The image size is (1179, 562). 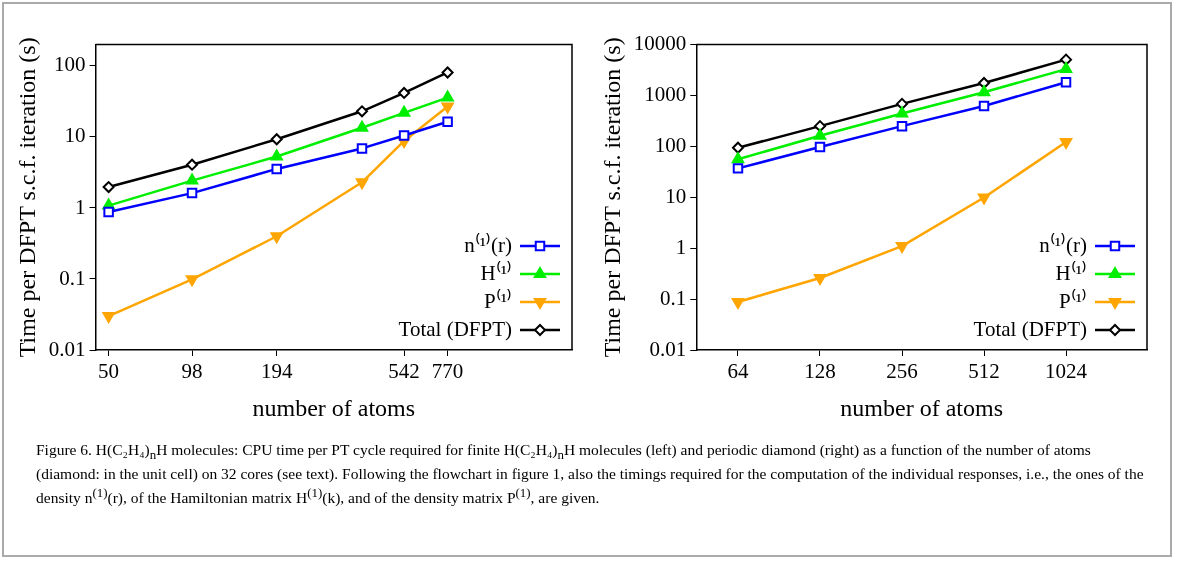 What do you see at coordinates (276, 371) in the screenshot?
I see `x-tick-label: 194` at bounding box center [276, 371].